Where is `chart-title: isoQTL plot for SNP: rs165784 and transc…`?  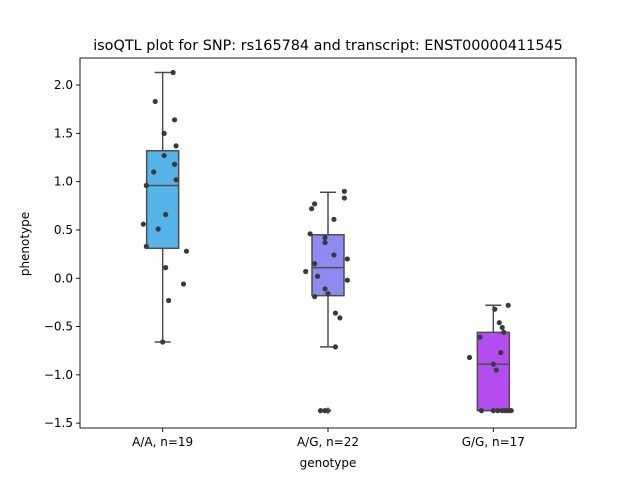
chart-title: isoQTL plot for SNP: rs165784 and transc… is located at coordinates (328, 46).